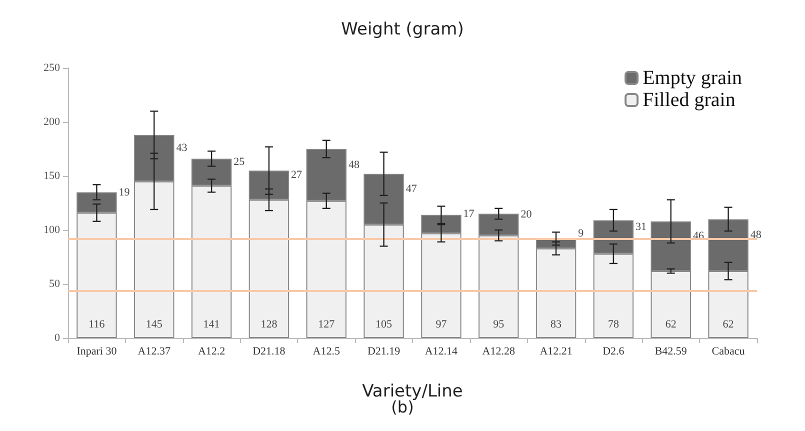 Image resolution: width=805 pixels, height=431 pixels. What do you see at coordinates (442, 324) in the screenshot?
I see `data-label: 97` at bounding box center [442, 324].